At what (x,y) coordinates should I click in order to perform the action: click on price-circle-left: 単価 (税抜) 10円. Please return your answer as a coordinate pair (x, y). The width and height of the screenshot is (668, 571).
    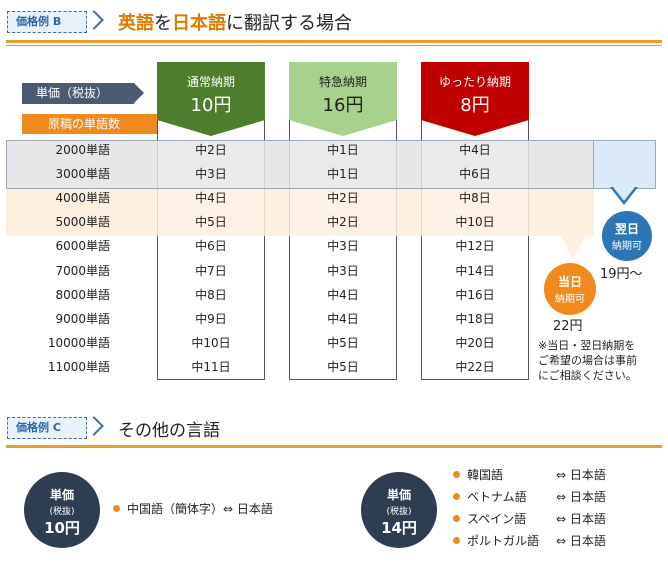
    Looking at the image, I should click on (62, 510).